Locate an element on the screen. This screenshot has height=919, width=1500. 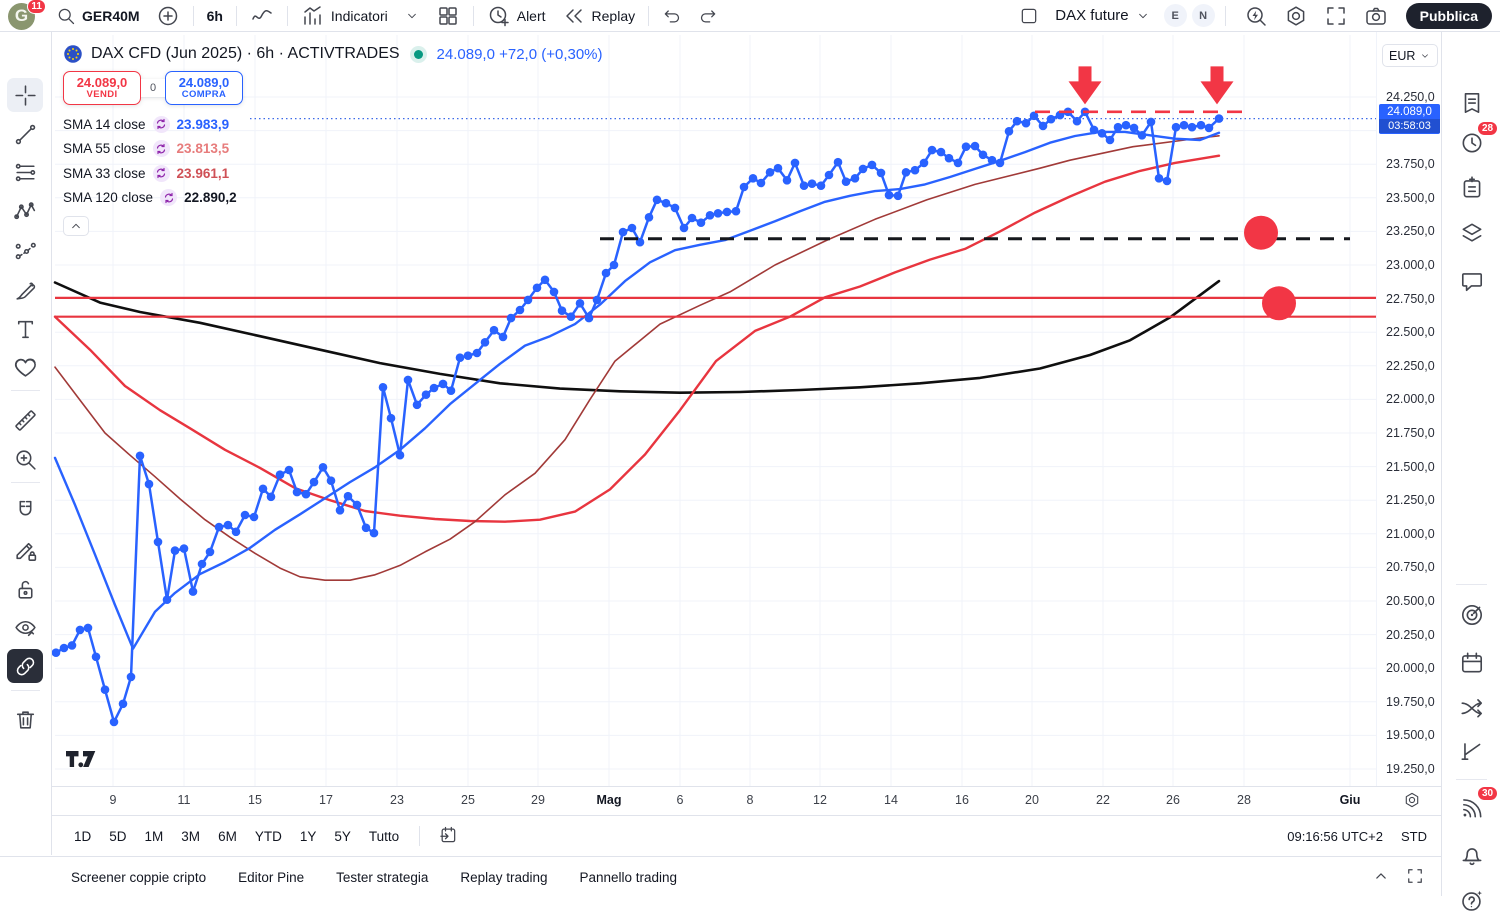
symbol-search-button: GER40M is located at coordinates (98, 16).